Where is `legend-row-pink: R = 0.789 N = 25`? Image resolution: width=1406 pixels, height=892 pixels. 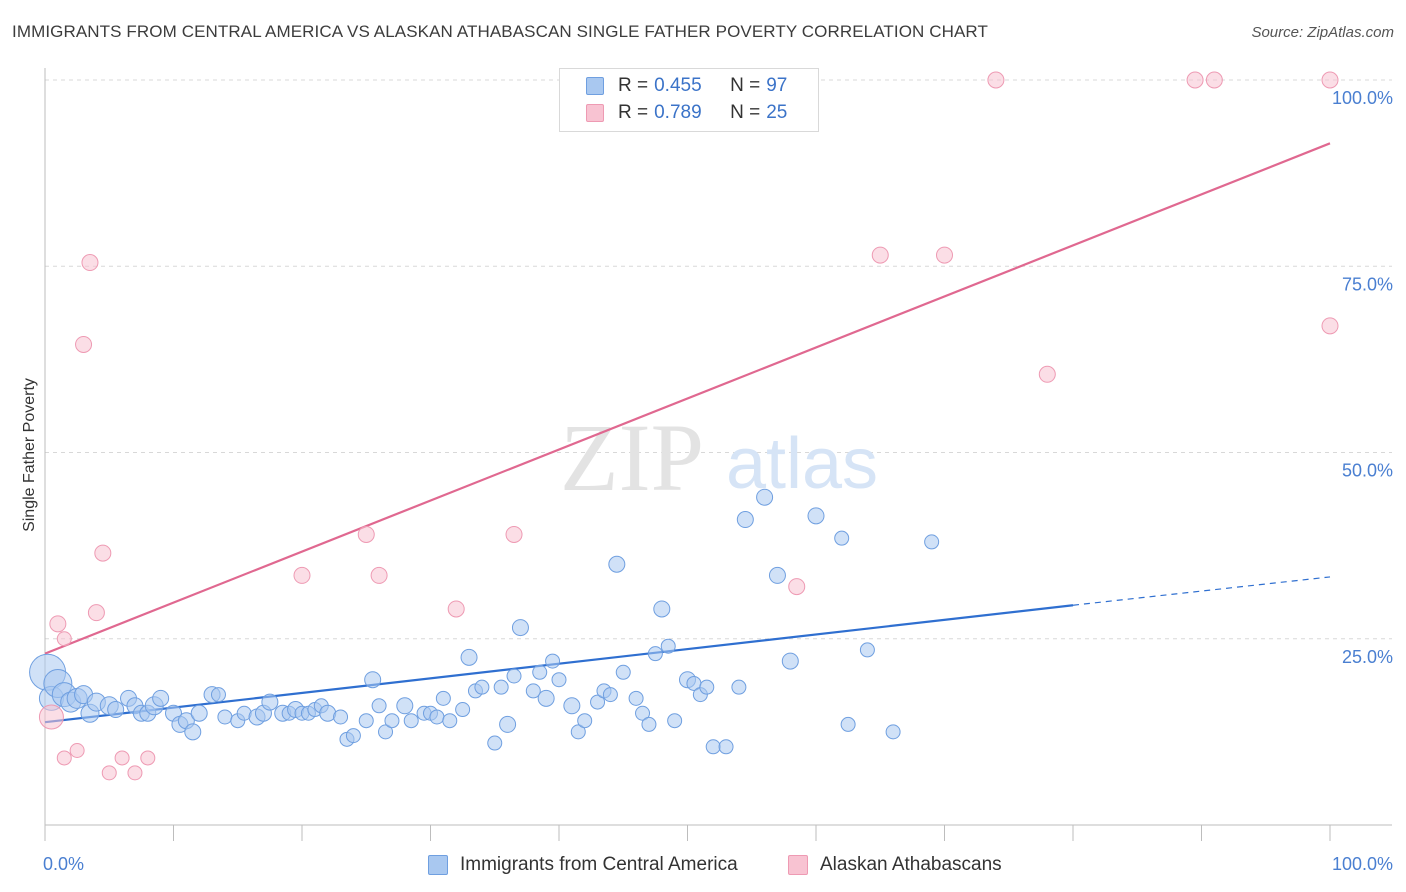
legend-row-pink: R = 0.789 N = 25 is located at coordinates (686, 113).